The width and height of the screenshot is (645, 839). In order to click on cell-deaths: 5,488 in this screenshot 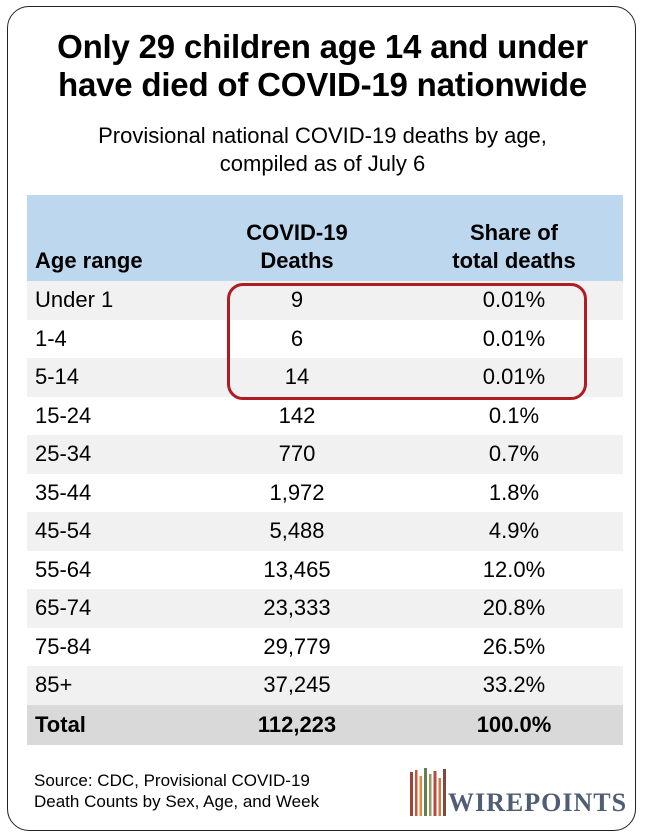, I will do `click(297, 530)`.